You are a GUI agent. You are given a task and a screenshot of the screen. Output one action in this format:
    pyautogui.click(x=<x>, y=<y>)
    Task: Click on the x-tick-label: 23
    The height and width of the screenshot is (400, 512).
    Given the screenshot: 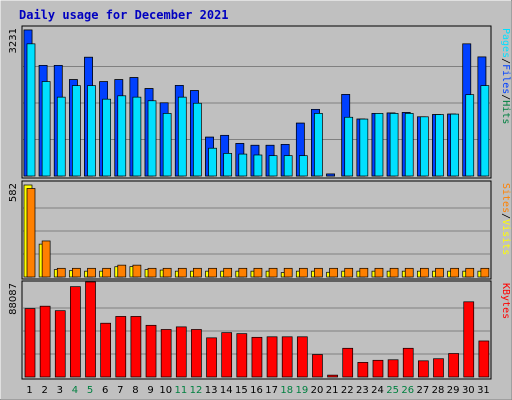 What is the action you would take?
    pyautogui.click(x=362, y=390)
    